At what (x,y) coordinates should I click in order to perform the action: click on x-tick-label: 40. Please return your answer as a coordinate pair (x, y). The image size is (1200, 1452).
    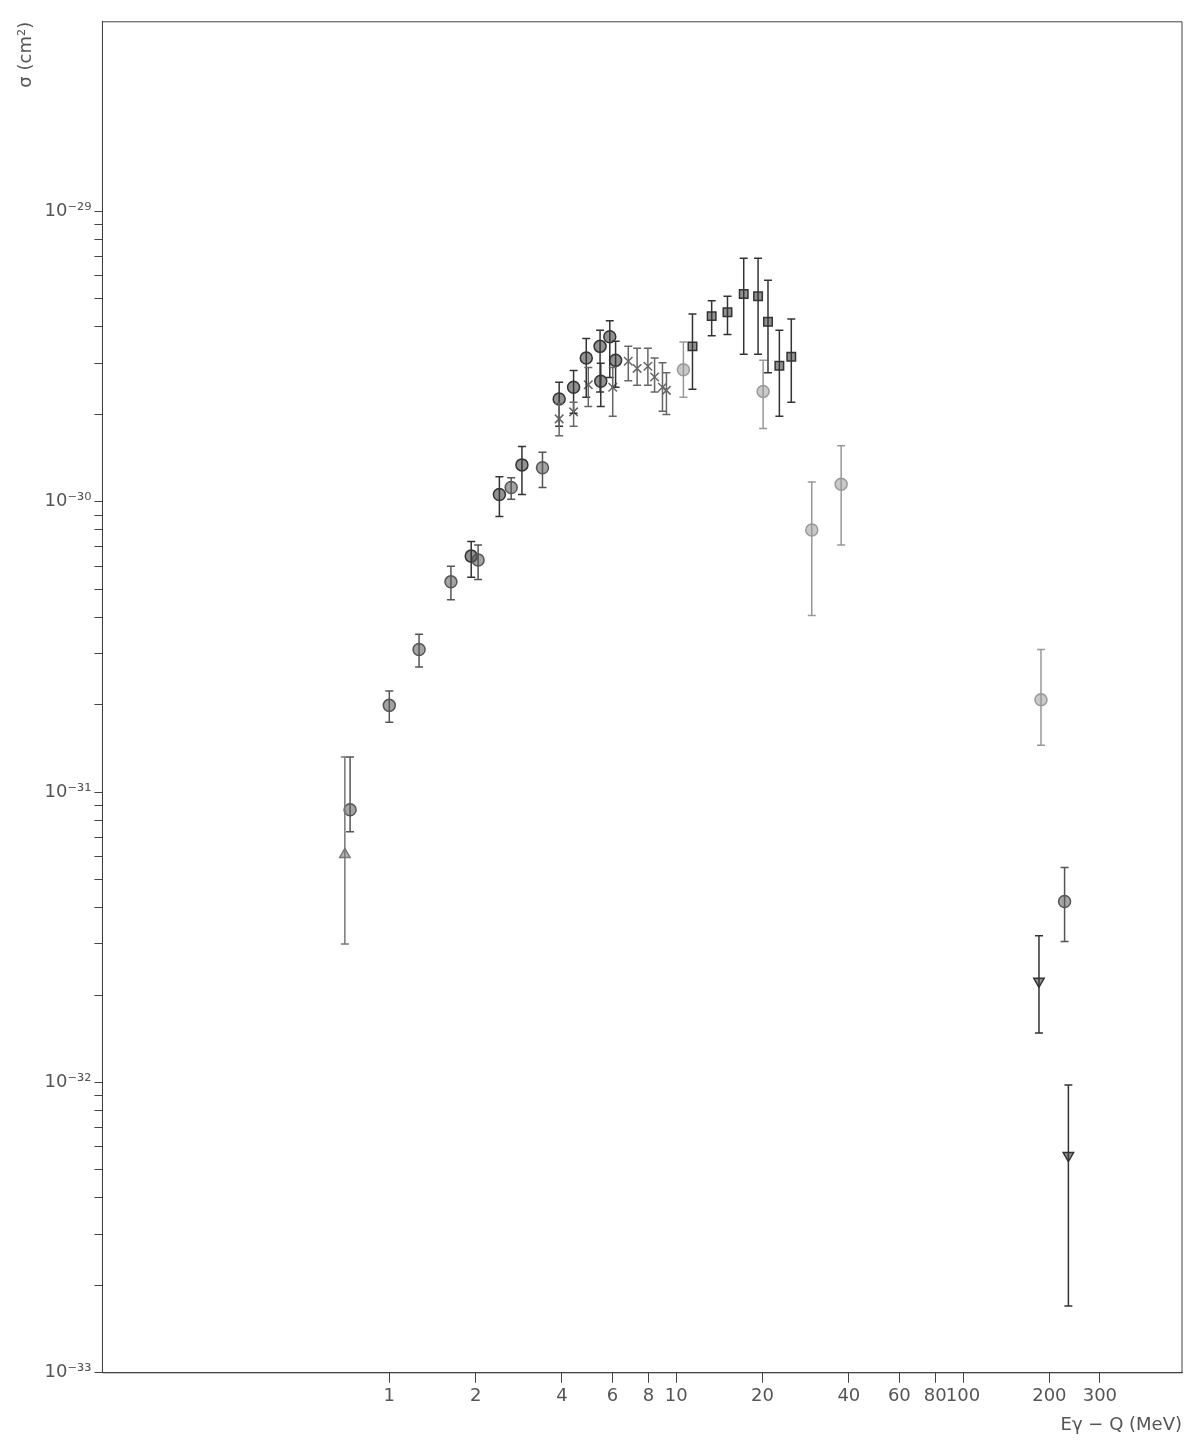
    Looking at the image, I should click on (849, 1395).